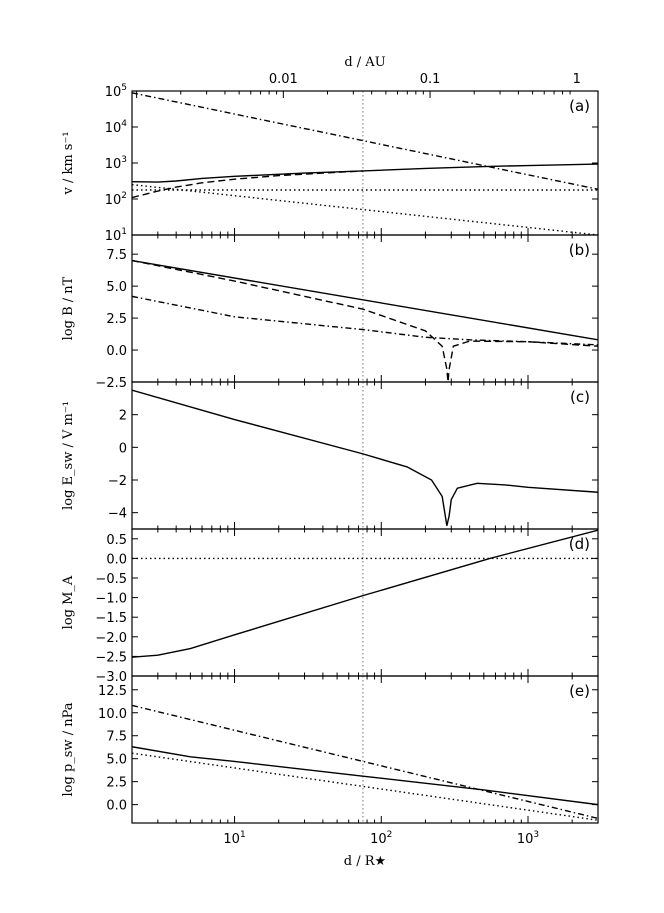 The width and height of the screenshot is (664, 913). I want to click on y-tick-label: 10⁴, so click(116, 127).